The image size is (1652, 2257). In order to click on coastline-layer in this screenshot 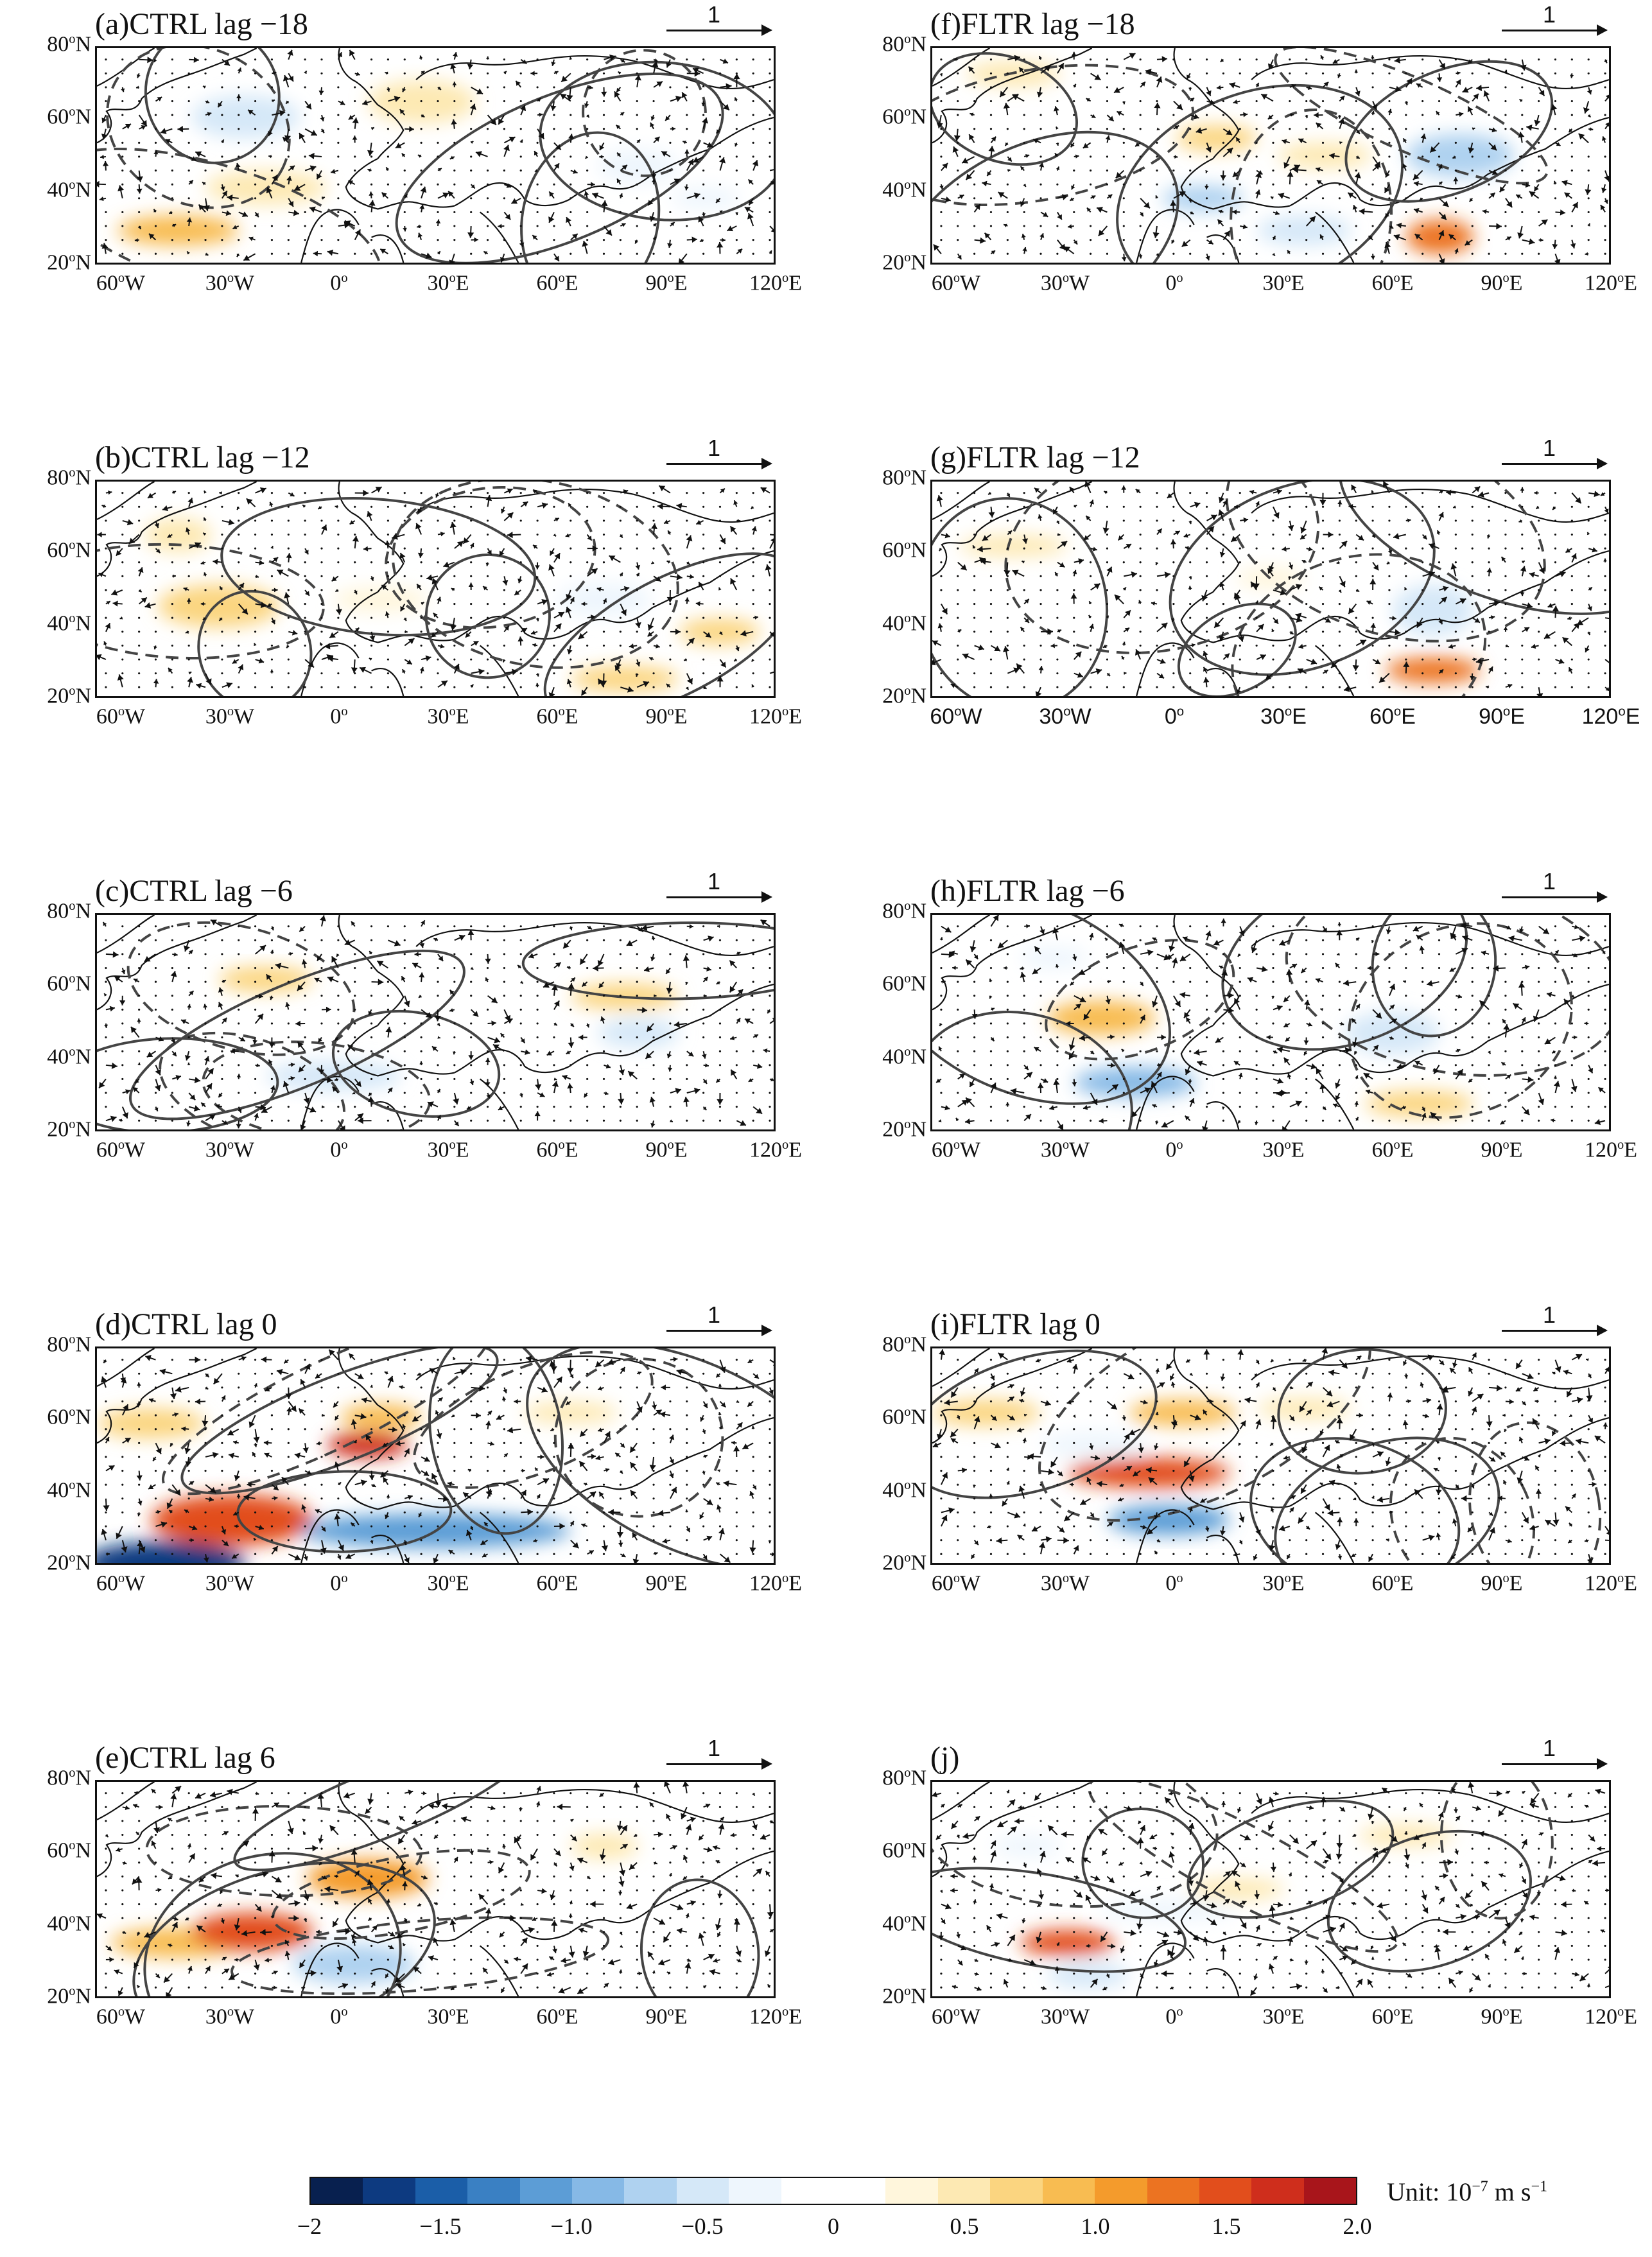, I will do `click(436, 1022)`.